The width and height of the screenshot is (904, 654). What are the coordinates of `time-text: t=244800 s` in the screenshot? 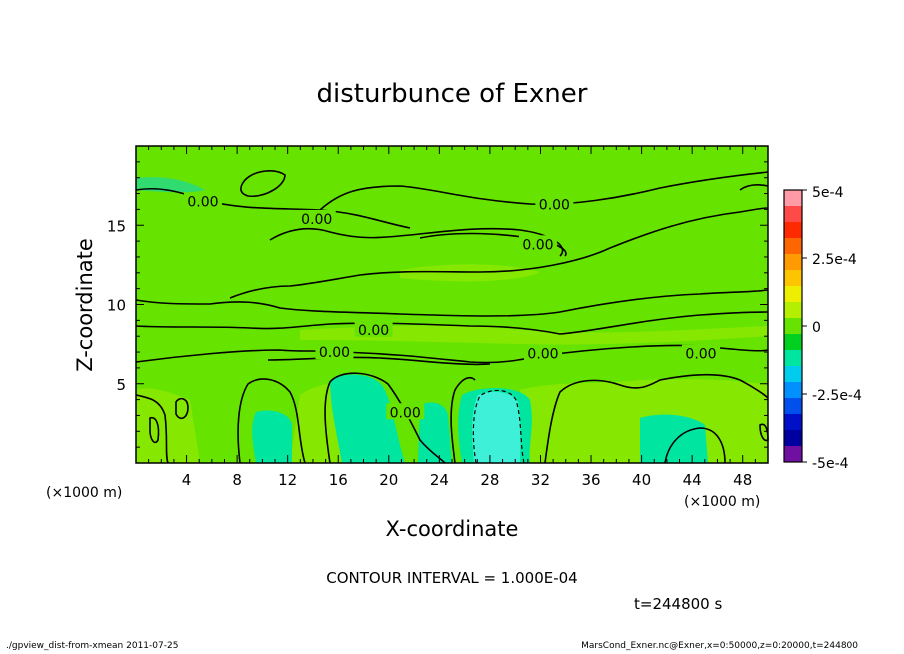 It's located at (678, 604).